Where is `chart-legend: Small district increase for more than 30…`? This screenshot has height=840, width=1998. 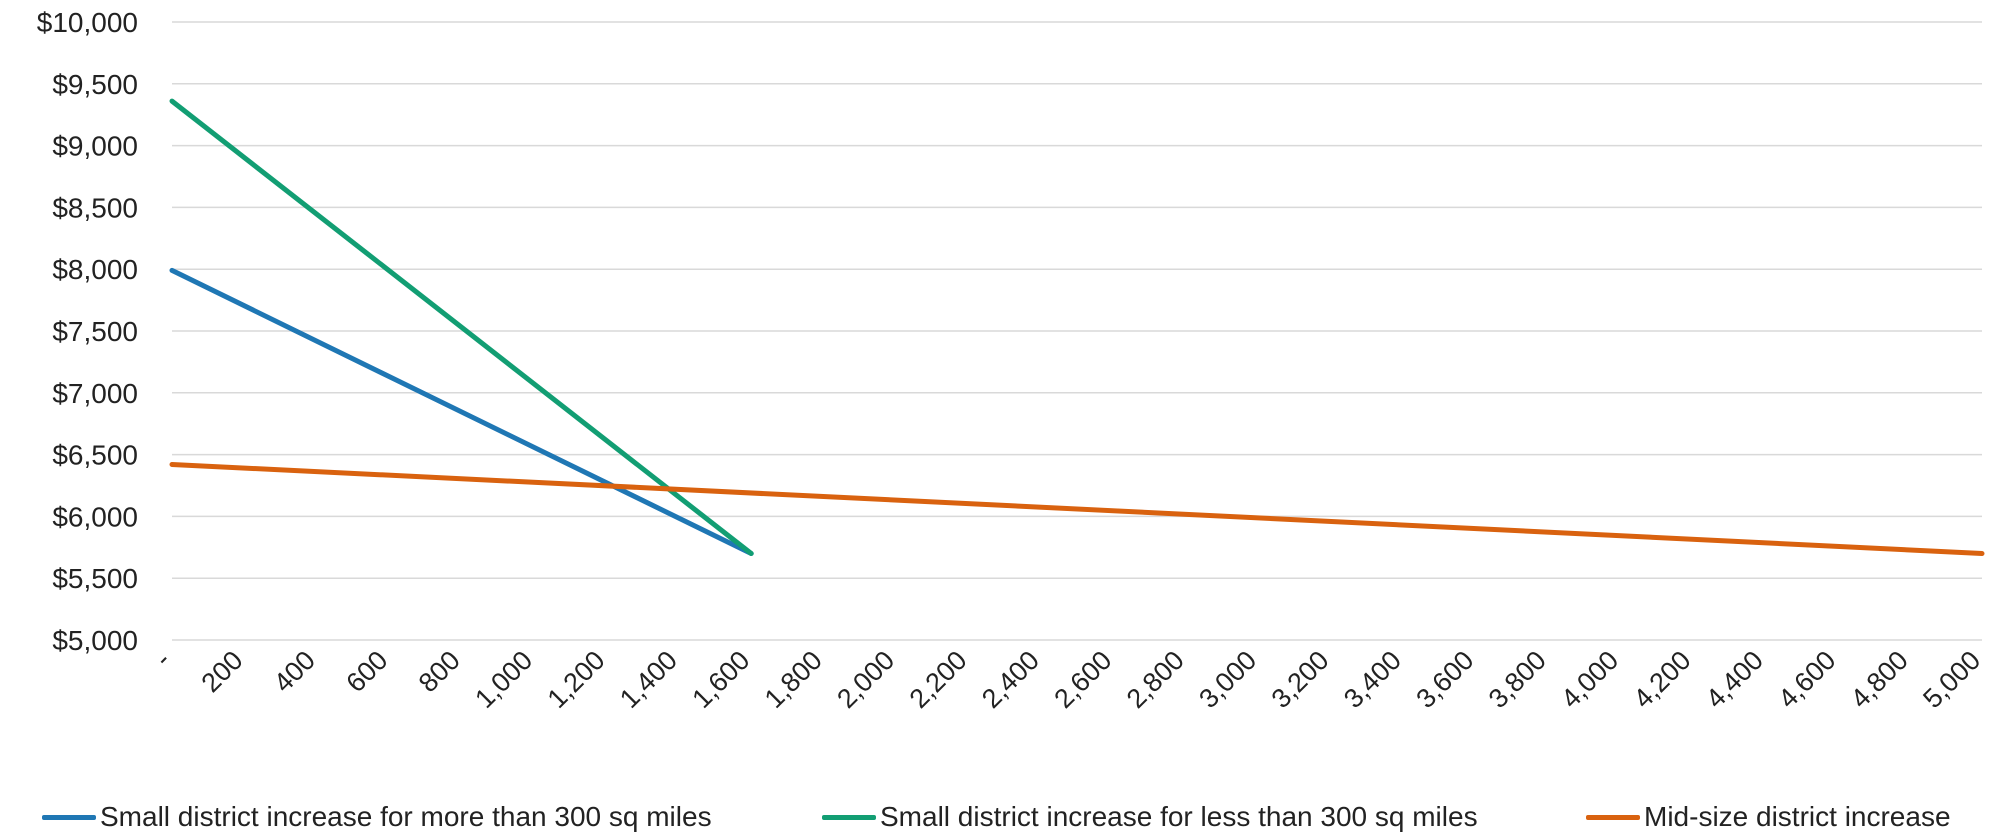 chart-legend: Small district increase for more than 30… is located at coordinates (999, 817).